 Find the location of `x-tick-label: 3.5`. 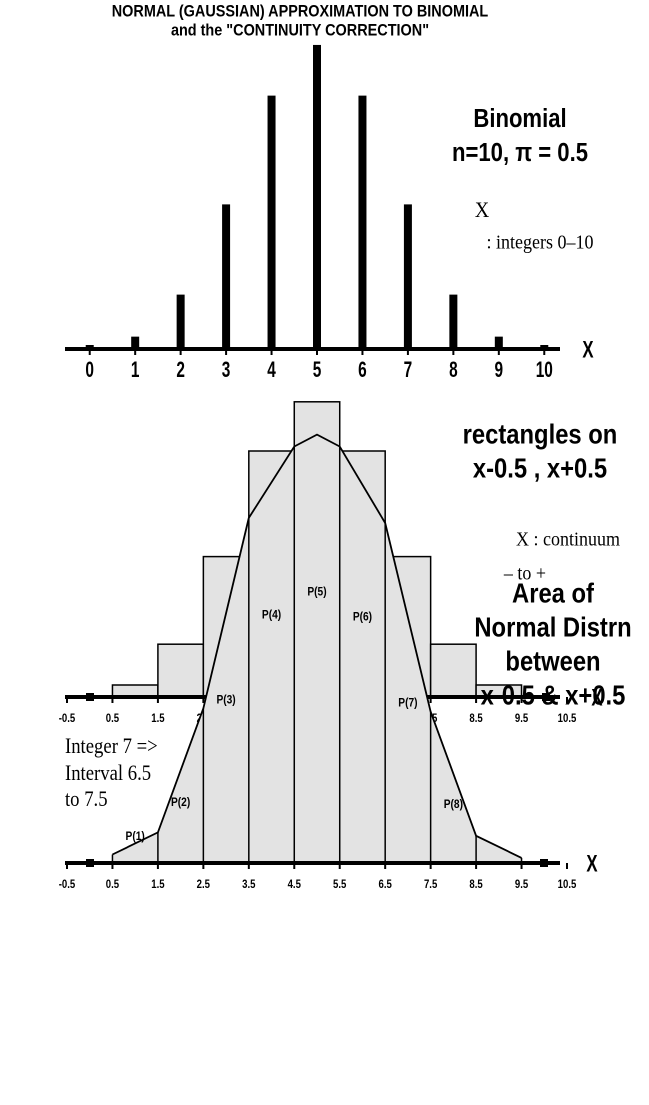

x-tick-label: 3.5 is located at coordinates (248, 884).